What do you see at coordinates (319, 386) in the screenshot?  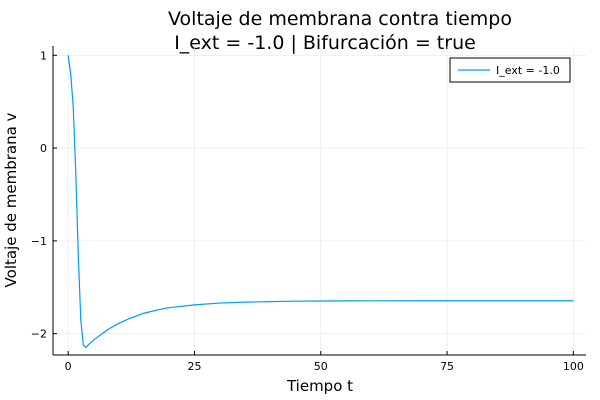 I see `x-axis-label: Tiempo t` at bounding box center [319, 386].